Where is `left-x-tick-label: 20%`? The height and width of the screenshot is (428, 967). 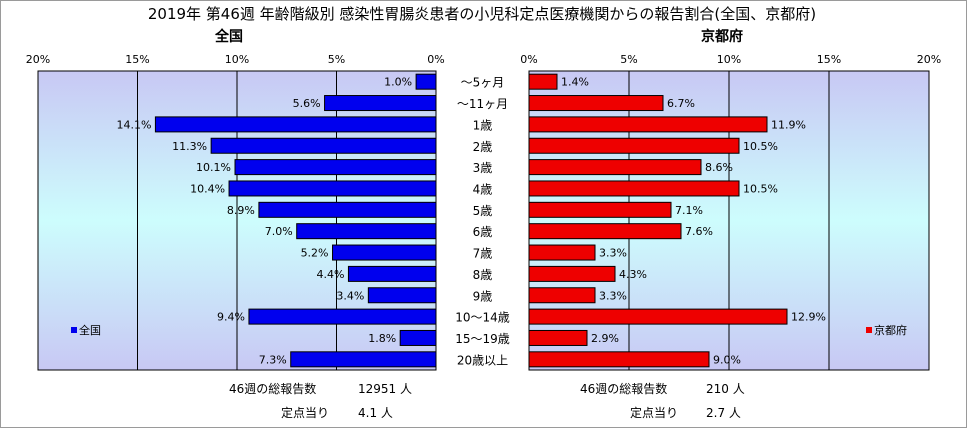 left-x-tick-label: 20% is located at coordinates (38, 59).